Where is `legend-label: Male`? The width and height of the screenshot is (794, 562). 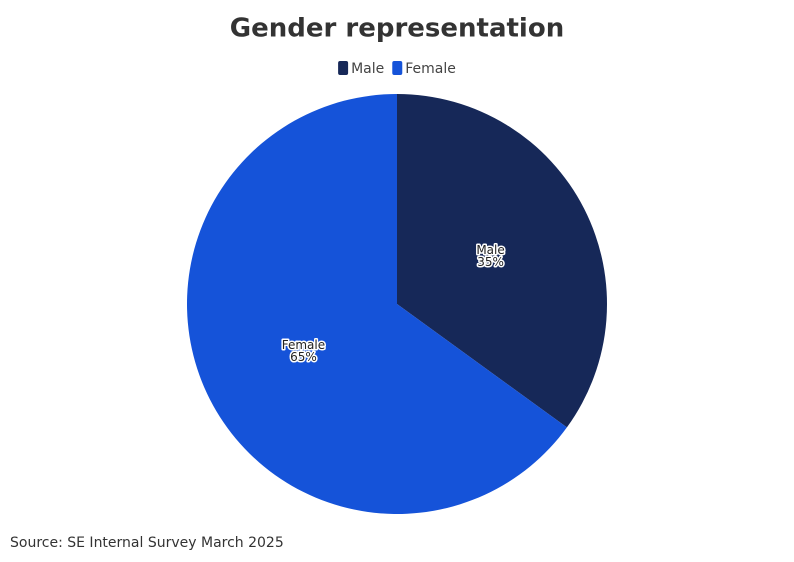
legend-label: Male is located at coordinates (367, 69).